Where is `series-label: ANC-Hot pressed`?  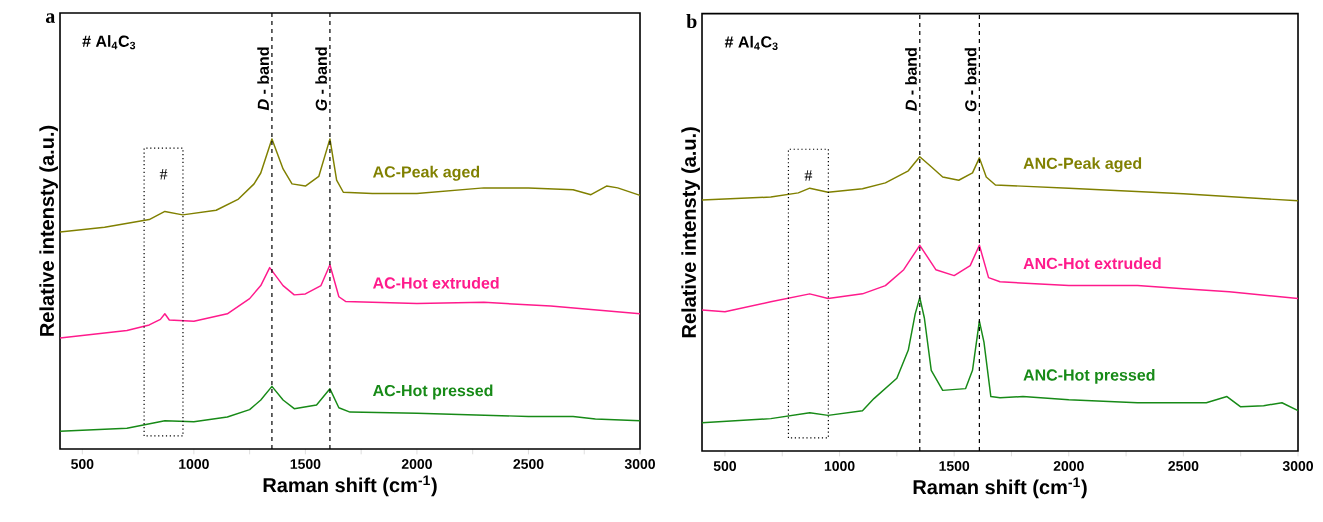
series-label: ANC-Hot pressed is located at coordinates (1089, 376).